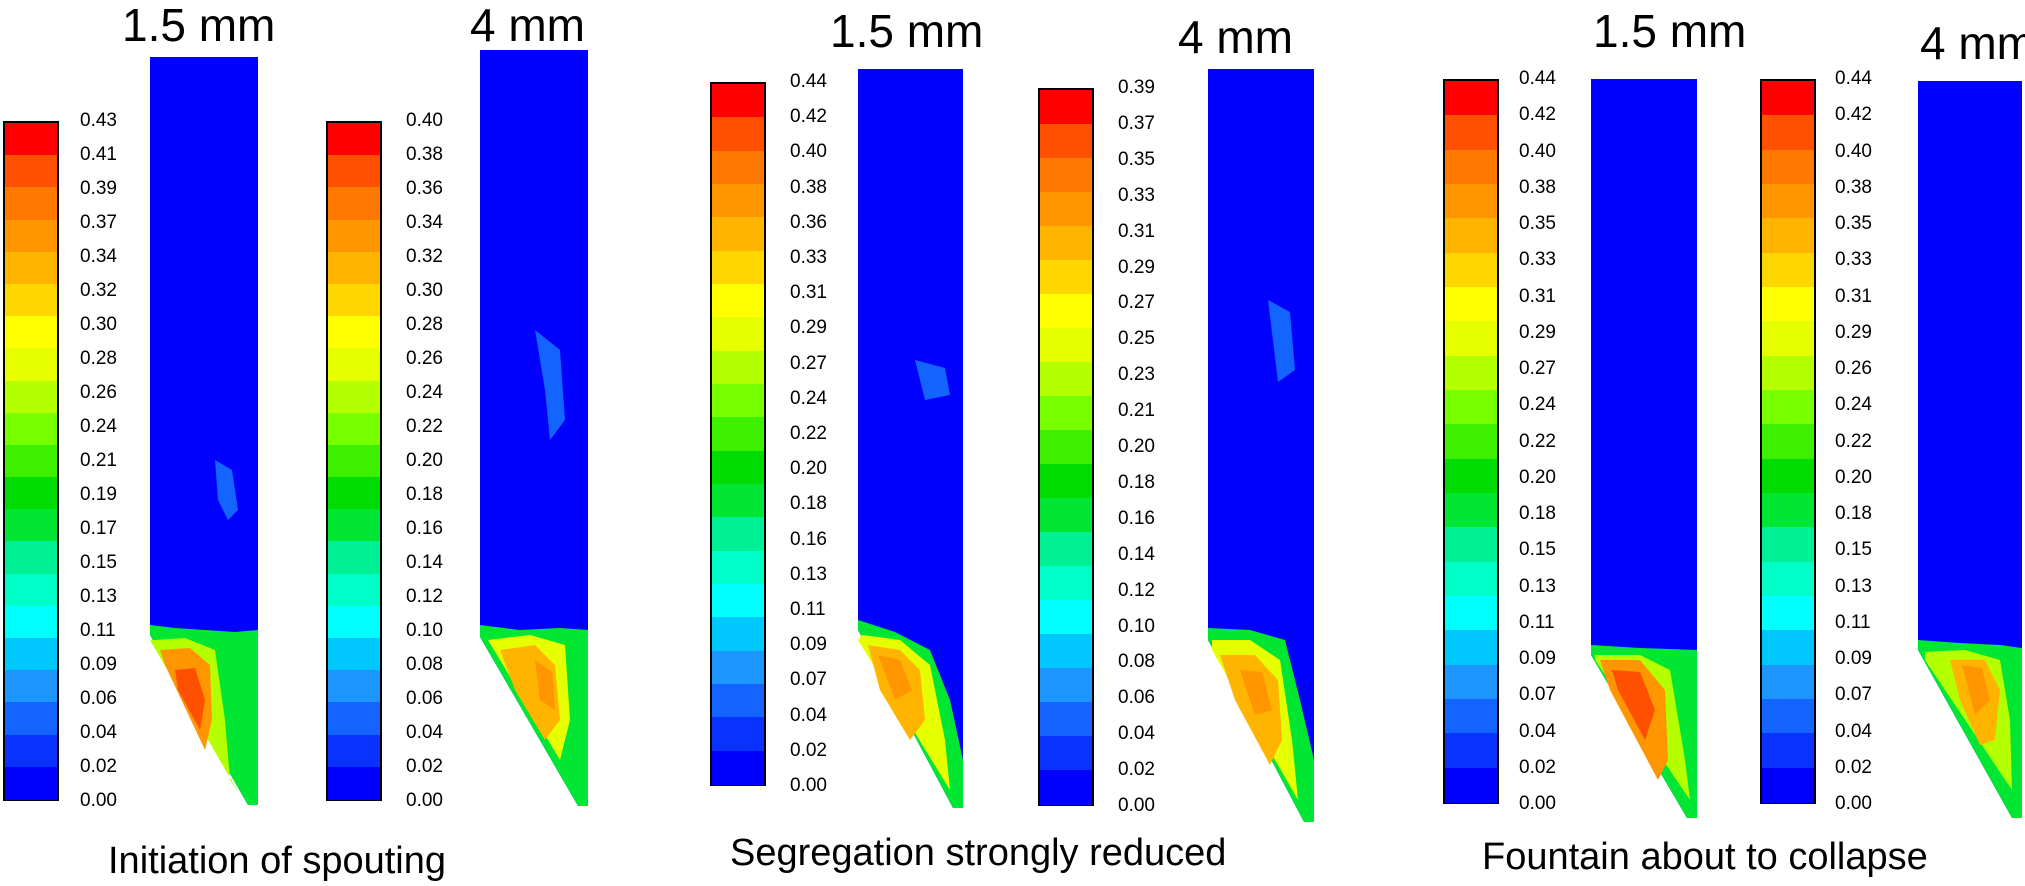 The height and width of the screenshot is (886, 2025). Describe the element at coordinates (1853, 260) in the screenshot. I see `colorbar-tick-label: 0.33` at that location.